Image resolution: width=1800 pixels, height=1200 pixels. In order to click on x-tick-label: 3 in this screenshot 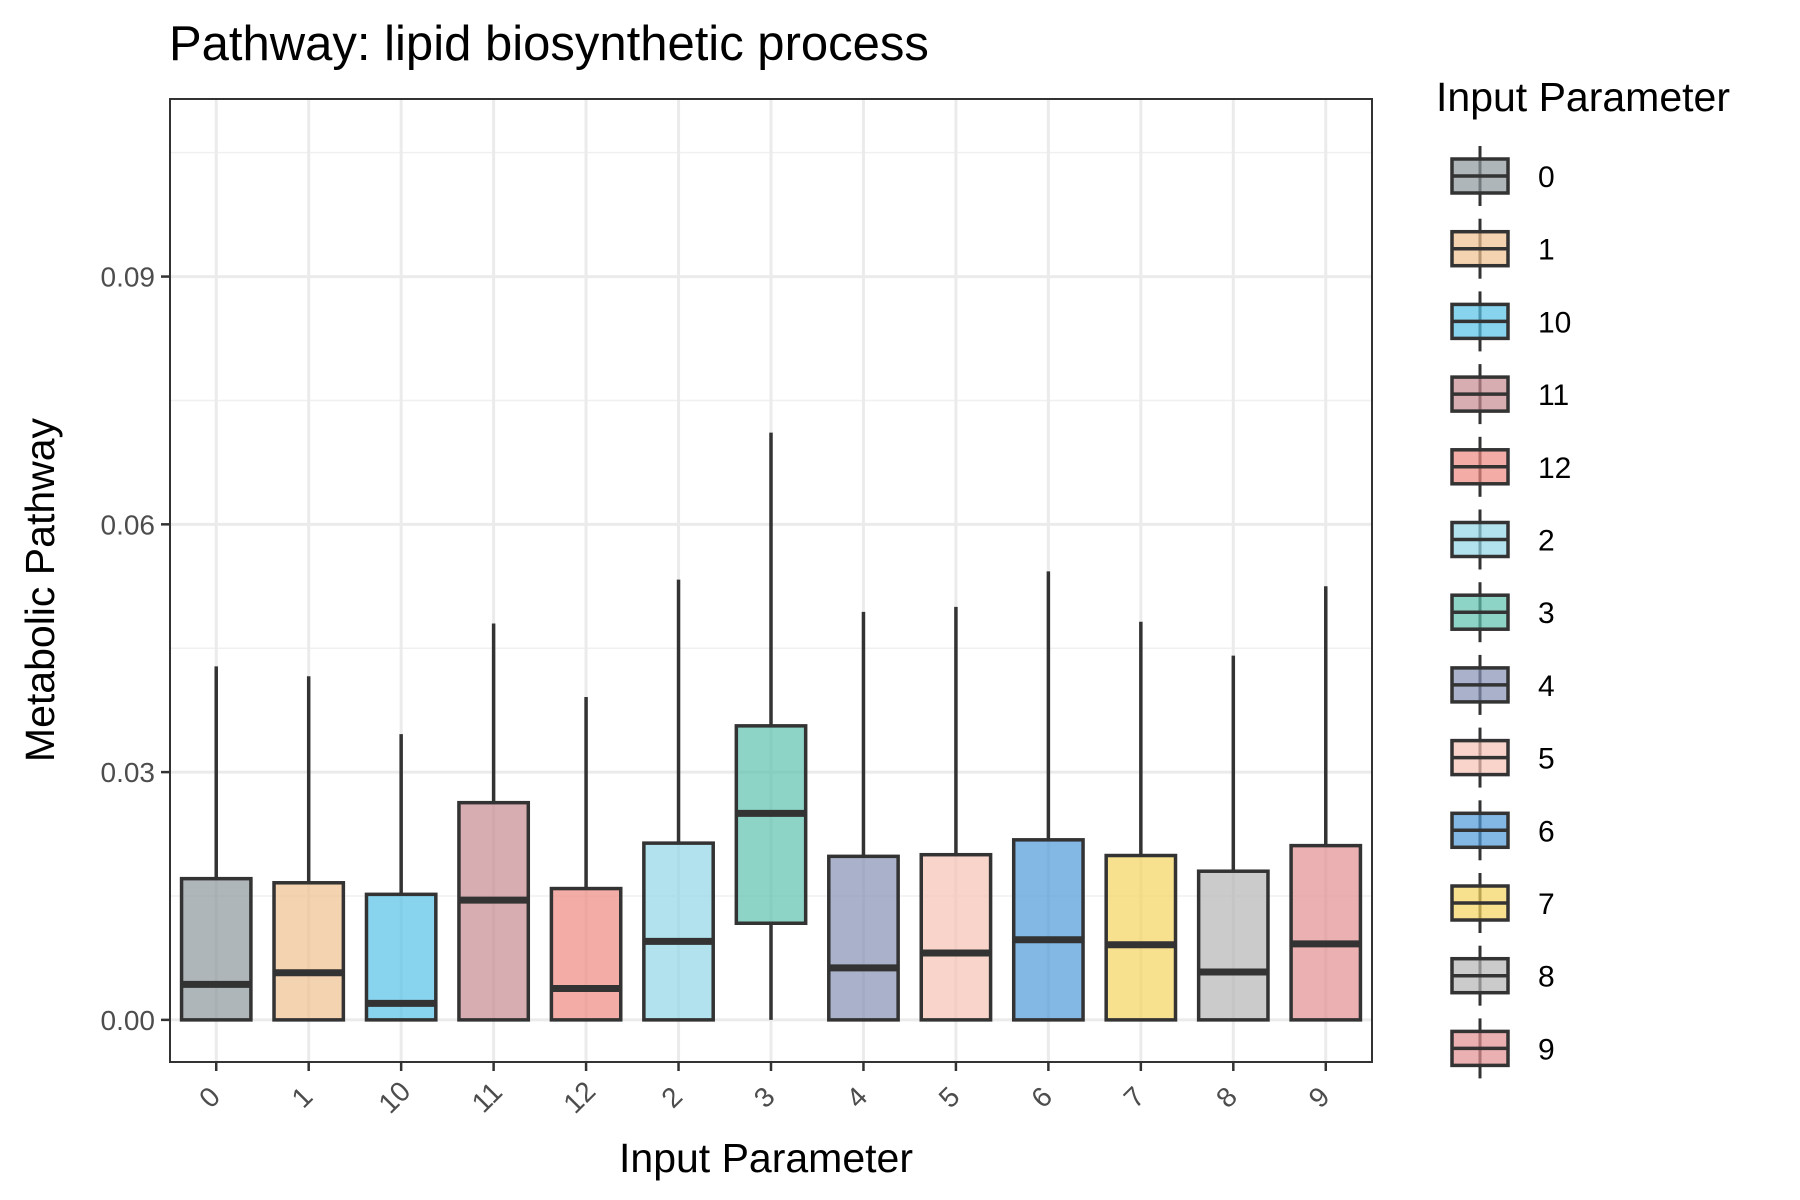, I will do `click(764, 1097)`.